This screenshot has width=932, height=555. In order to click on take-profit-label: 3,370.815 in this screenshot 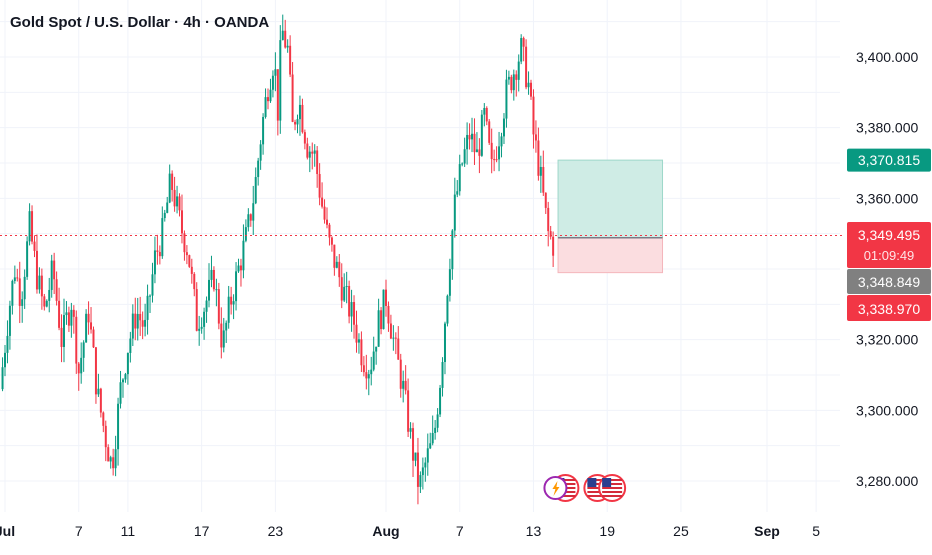, I will do `click(889, 160)`.